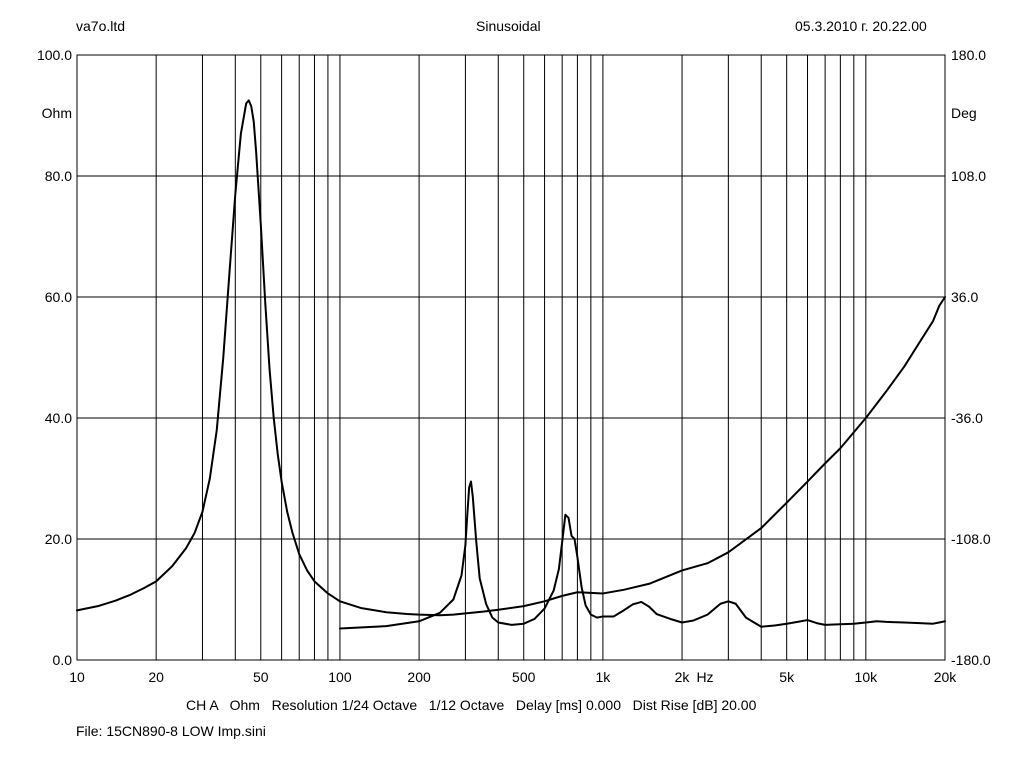 This screenshot has height=768, width=1024. What do you see at coordinates (967, 418) in the screenshot?
I see `y2-tick-label: -36.0` at bounding box center [967, 418].